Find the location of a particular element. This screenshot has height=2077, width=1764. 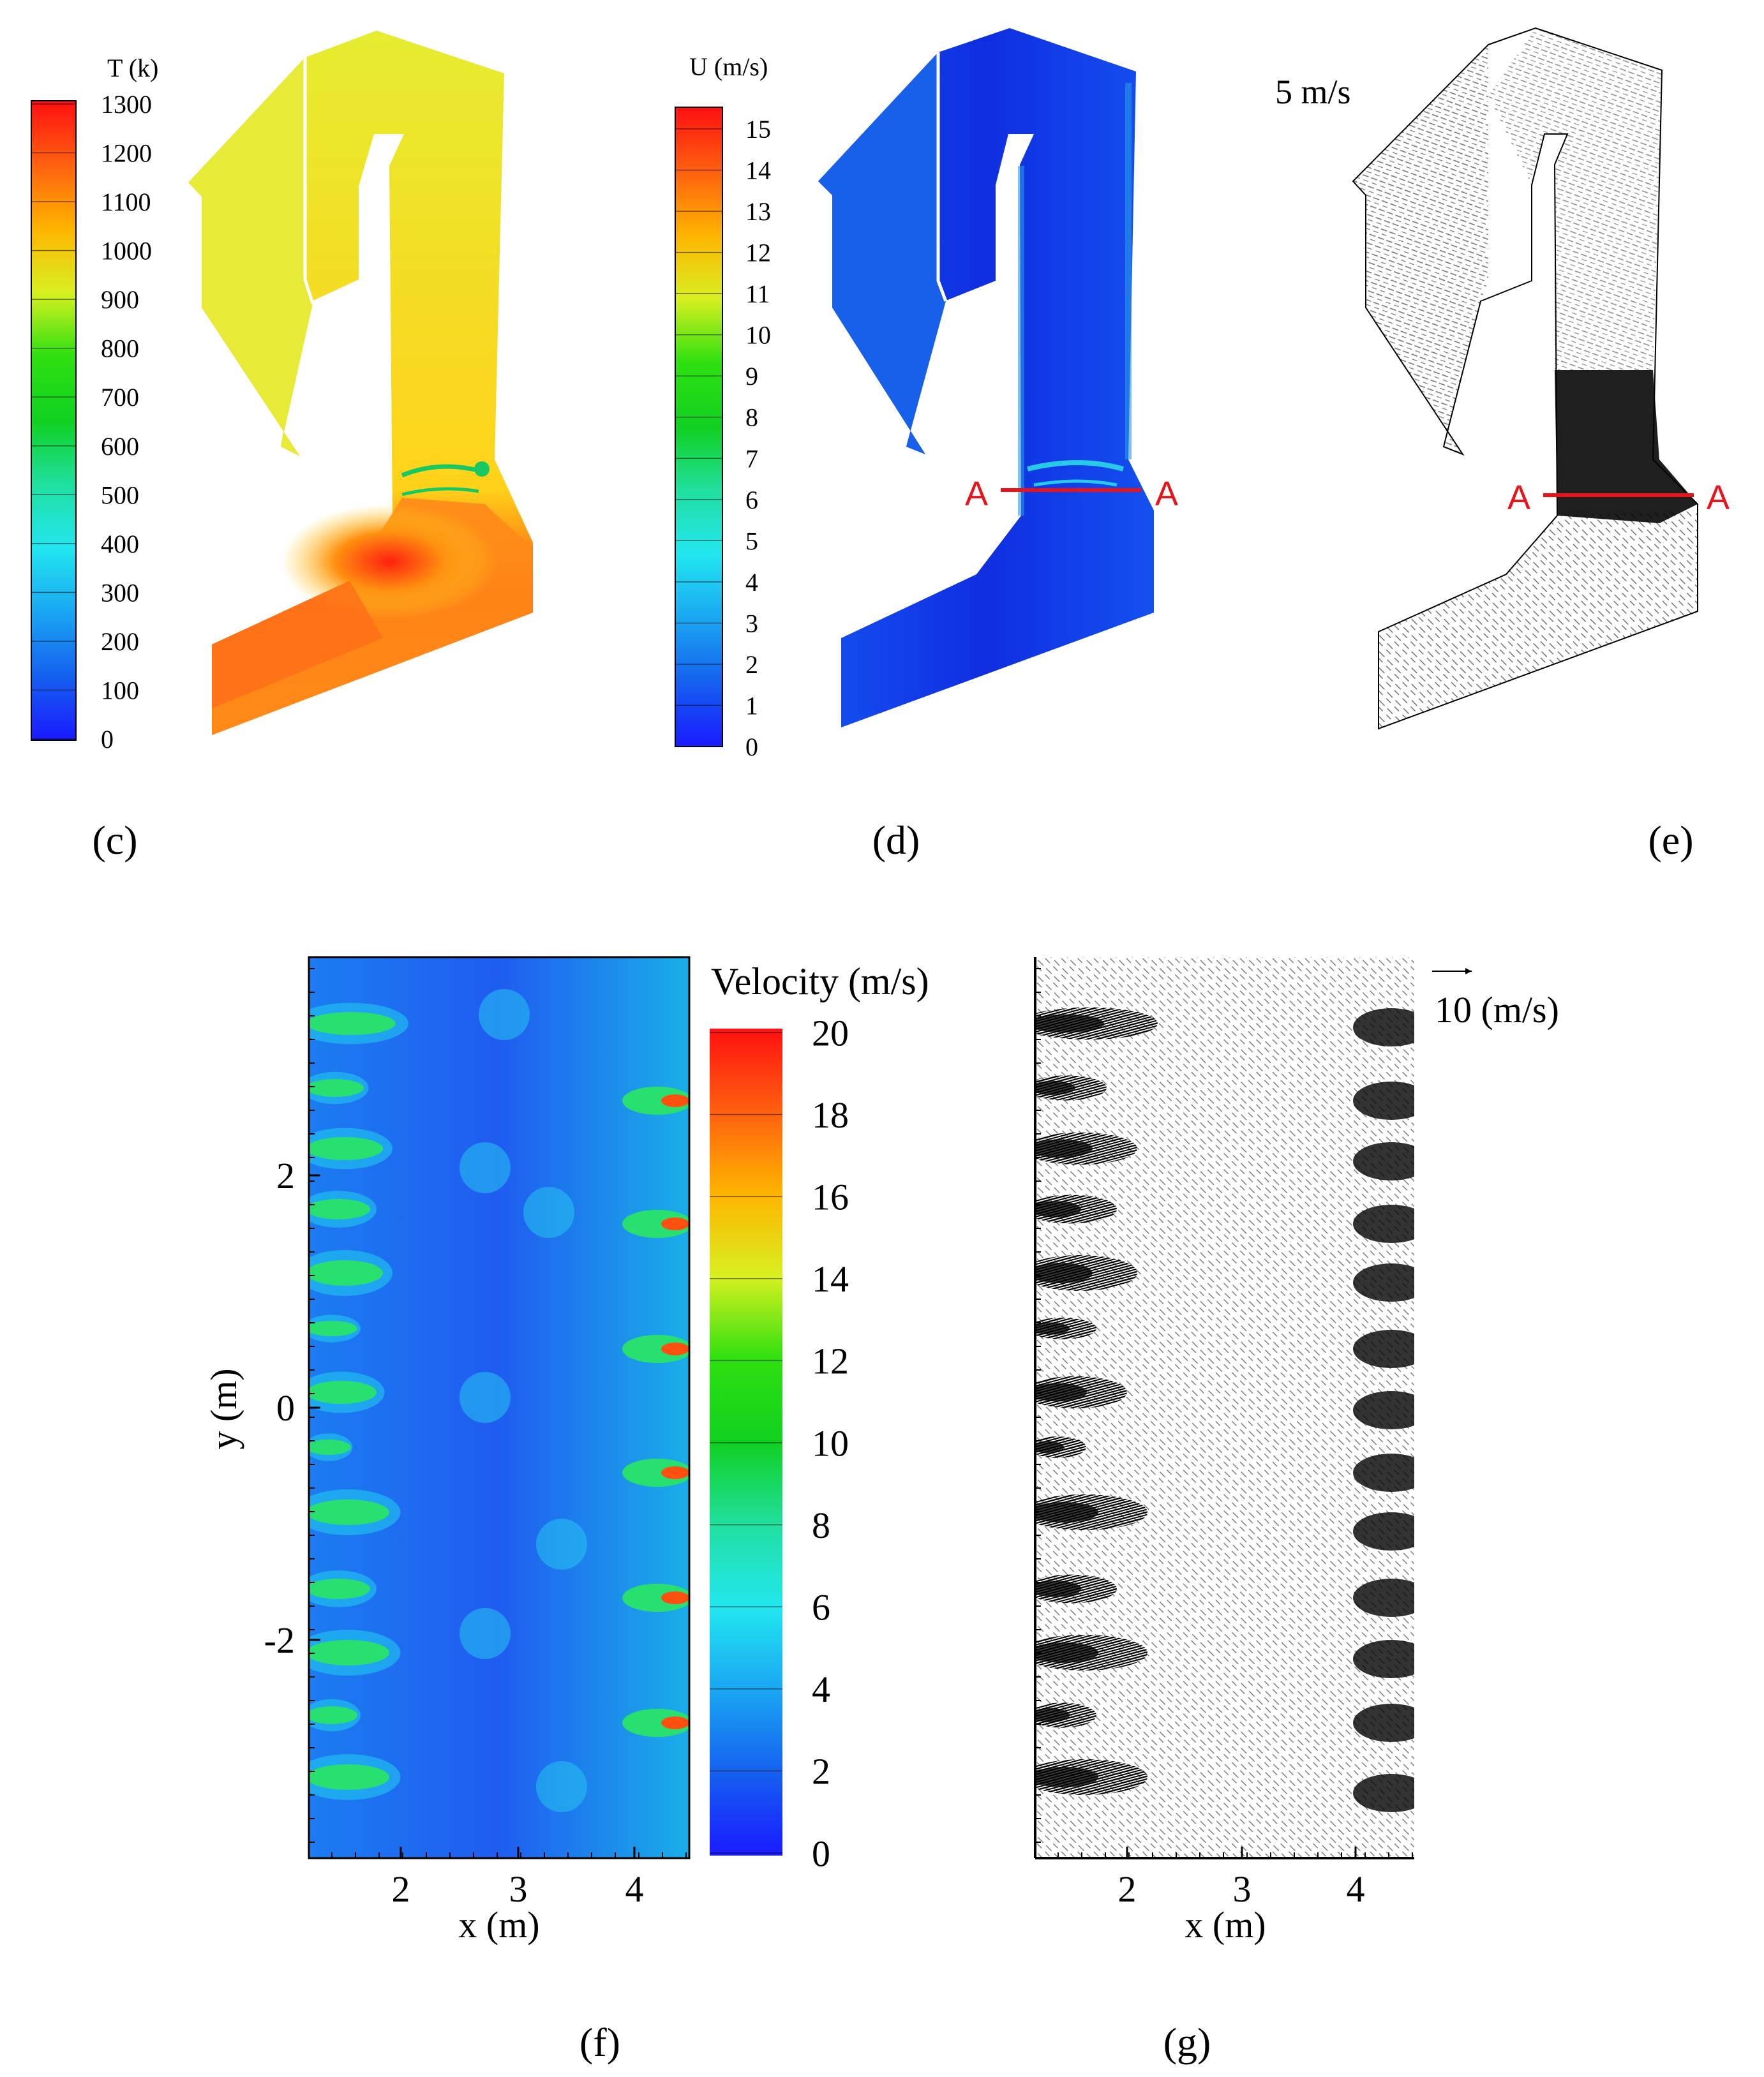

velocity-colorbar-f-tick-label: 6 is located at coordinates (821, 1607).